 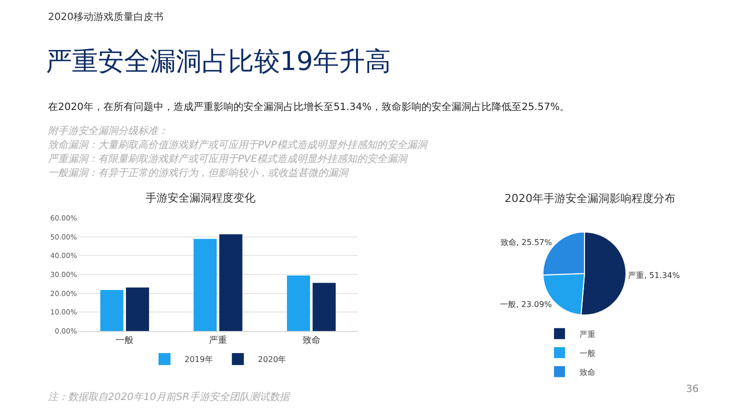 I want to click on data-label: 严重, 51.34%, so click(x=654, y=275).